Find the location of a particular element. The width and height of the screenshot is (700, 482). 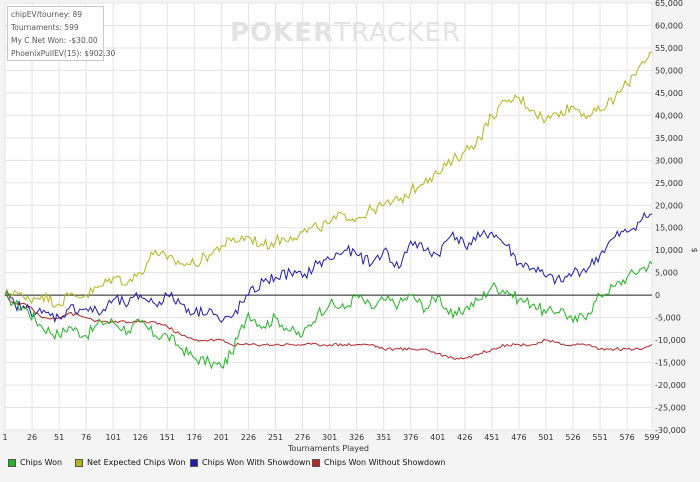

legend-with-showdown: Chips Won With Showdown is located at coordinates (250, 462).